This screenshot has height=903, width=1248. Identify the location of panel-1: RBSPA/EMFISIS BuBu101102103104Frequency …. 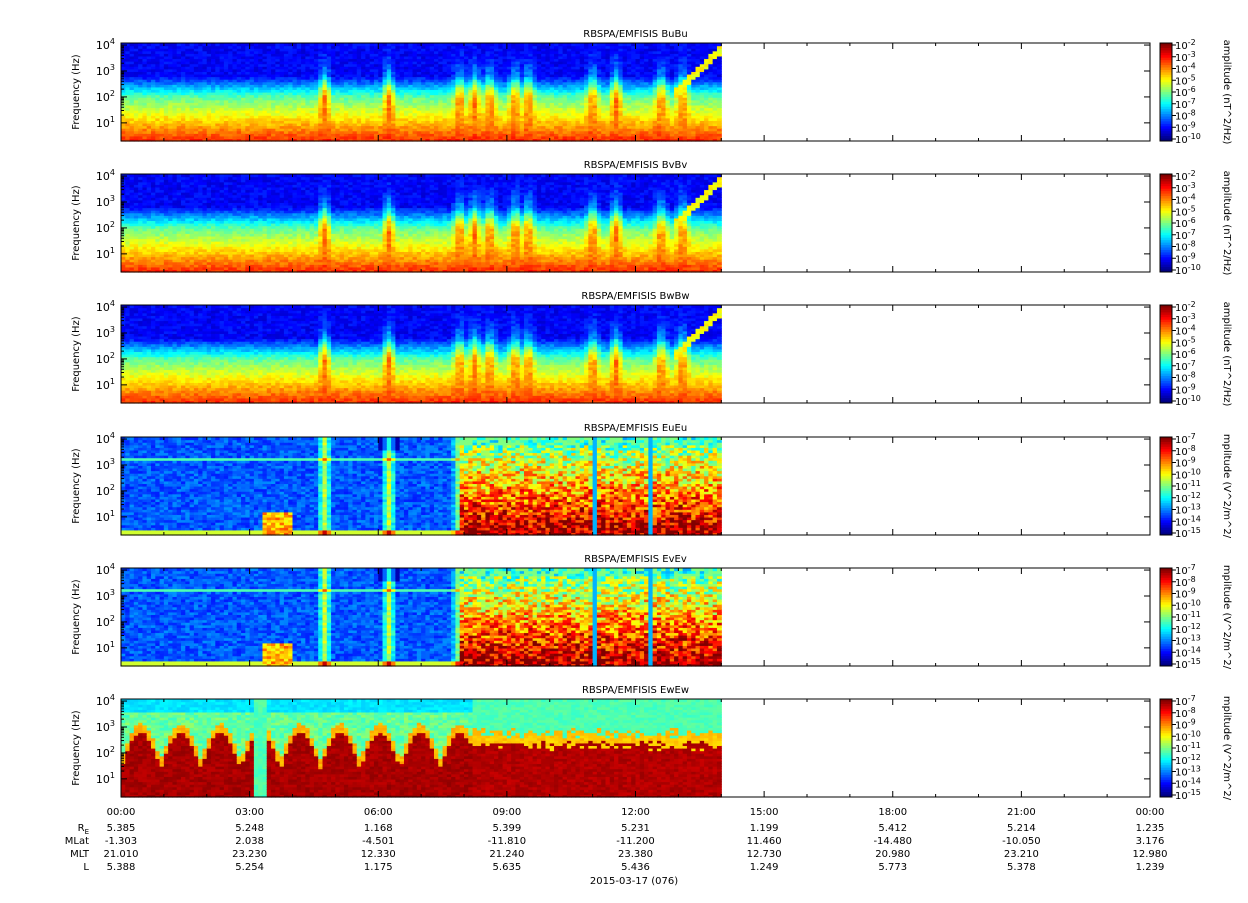
(651, 87).